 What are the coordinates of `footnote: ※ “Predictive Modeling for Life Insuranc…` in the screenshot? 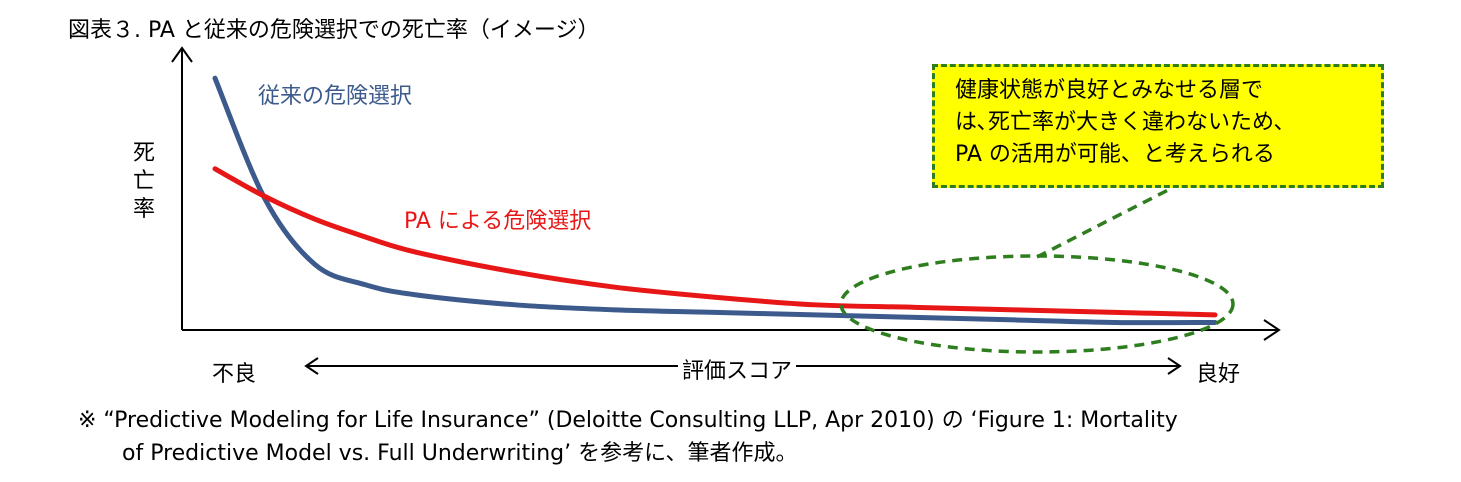 It's located at (628, 437).